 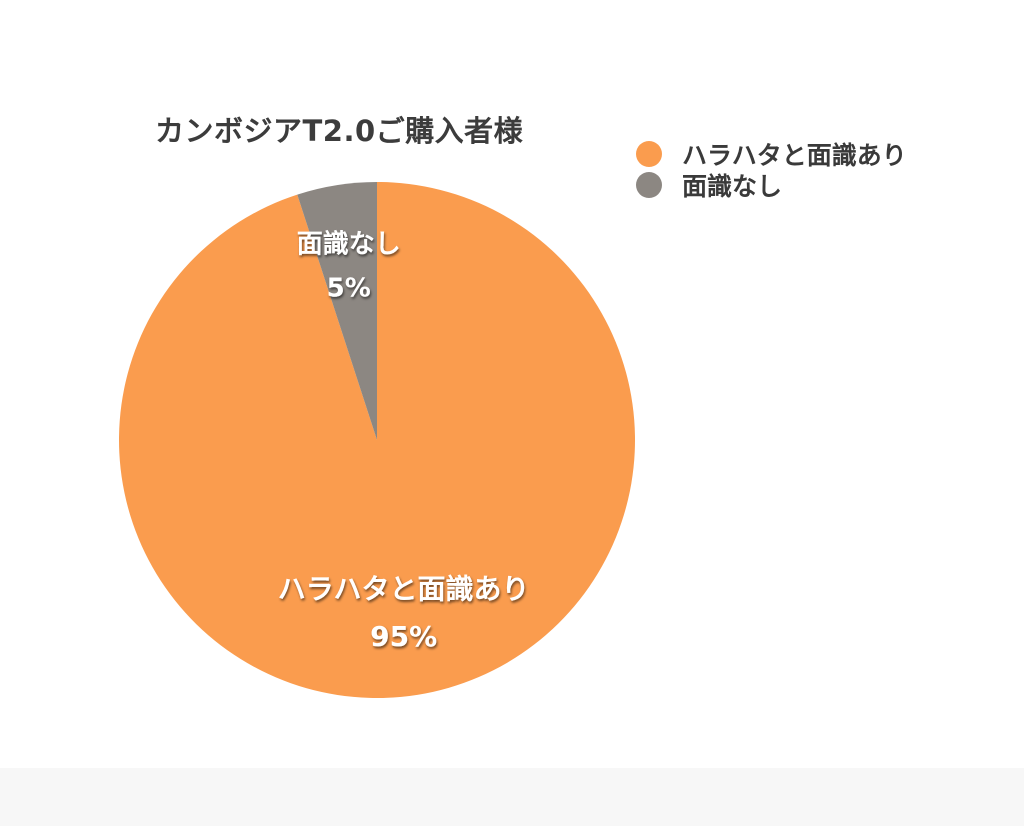 What do you see at coordinates (512, 797) in the screenshot?
I see `bottom-band` at bounding box center [512, 797].